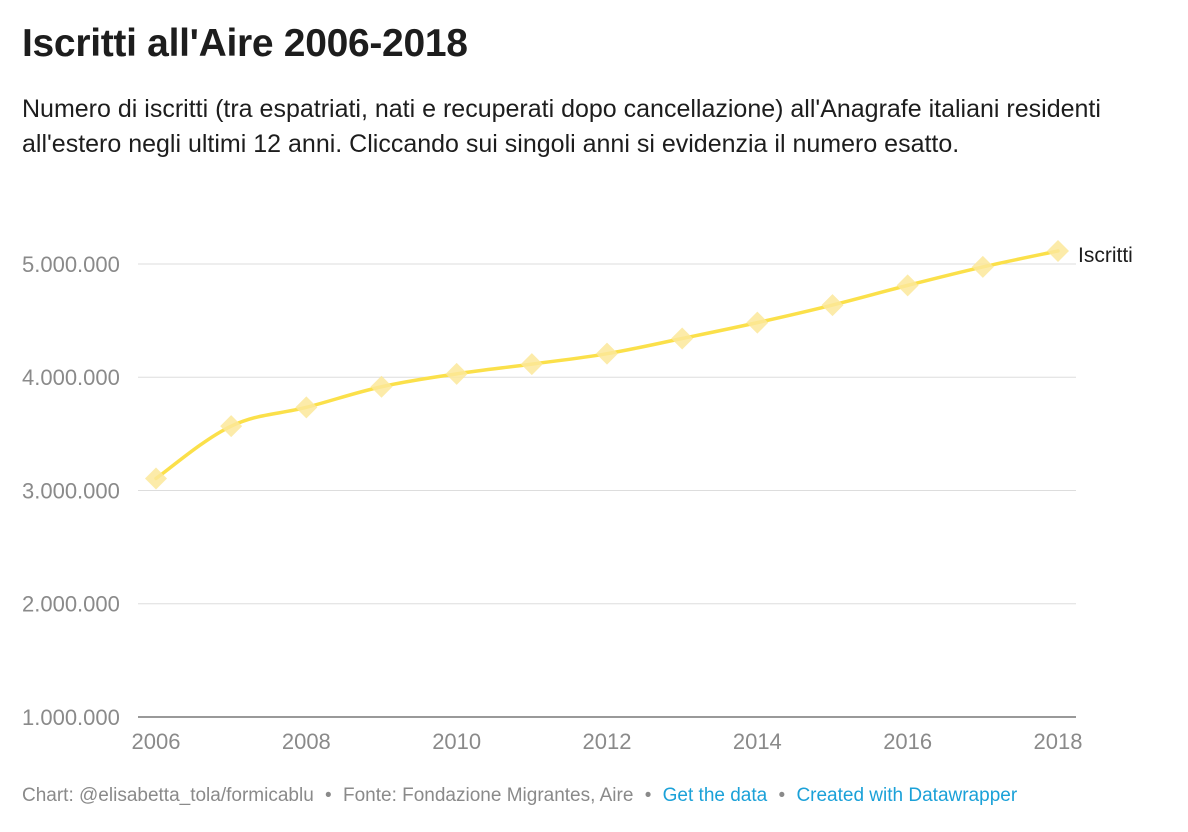 This screenshot has width=1188, height=832. I want to click on x-tick-label: 2008, so click(306, 741).